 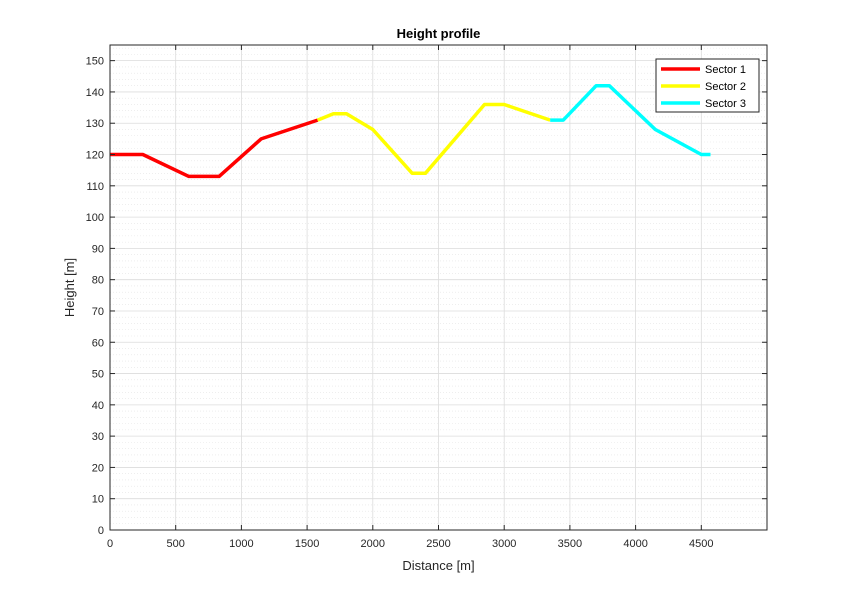 I want to click on x-tick-label: 500, so click(x=176, y=544).